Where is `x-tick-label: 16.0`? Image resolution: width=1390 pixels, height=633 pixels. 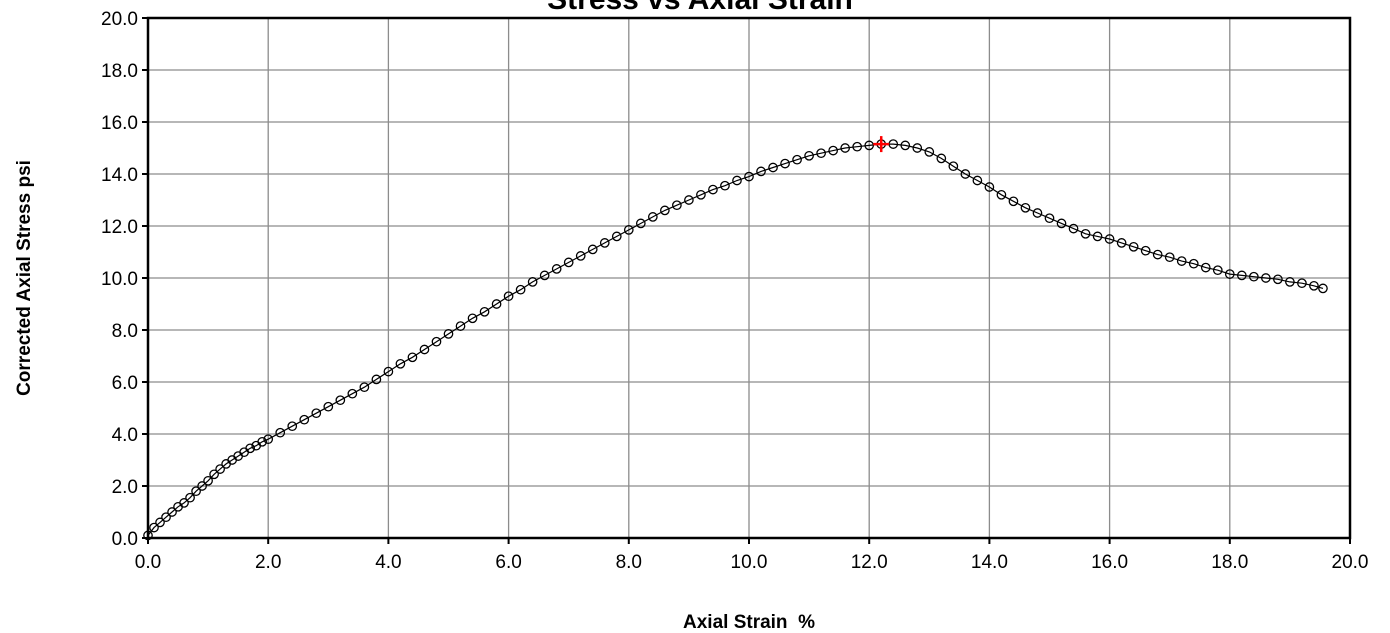 x-tick-label: 16.0 is located at coordinates (1109, 562).